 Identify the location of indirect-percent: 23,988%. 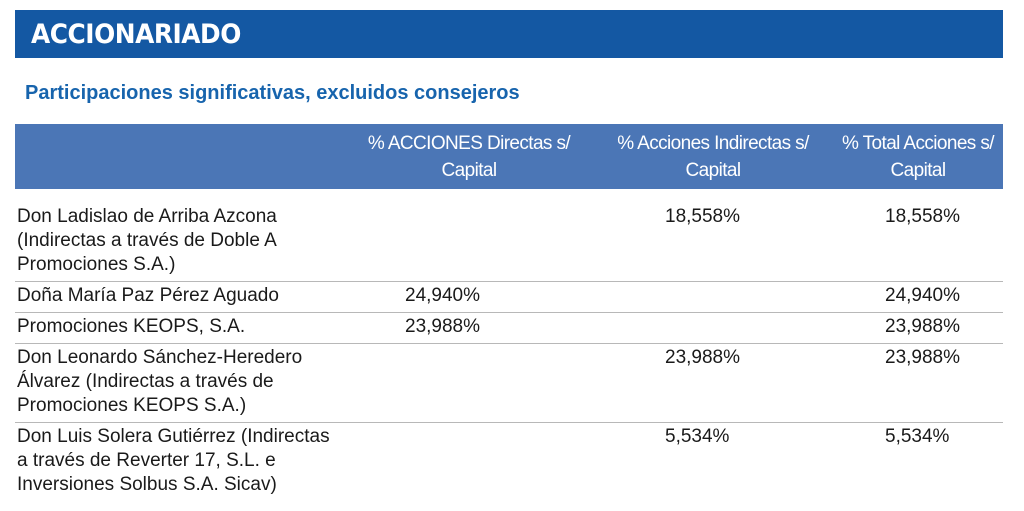
(713, 383).